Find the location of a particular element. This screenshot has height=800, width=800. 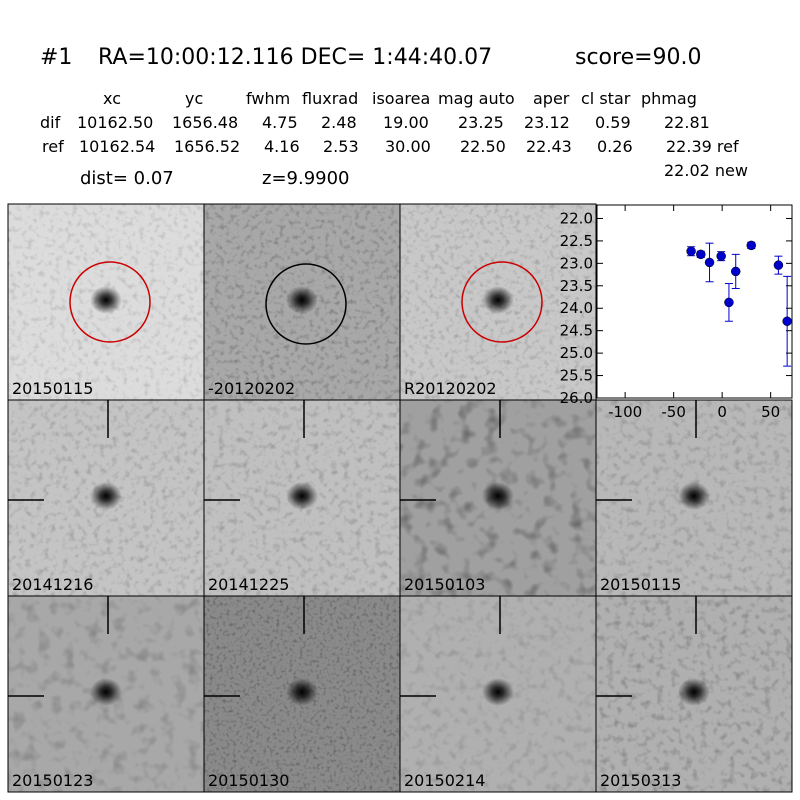

x-tick-label: 50 is located at coordinates (770, 412).